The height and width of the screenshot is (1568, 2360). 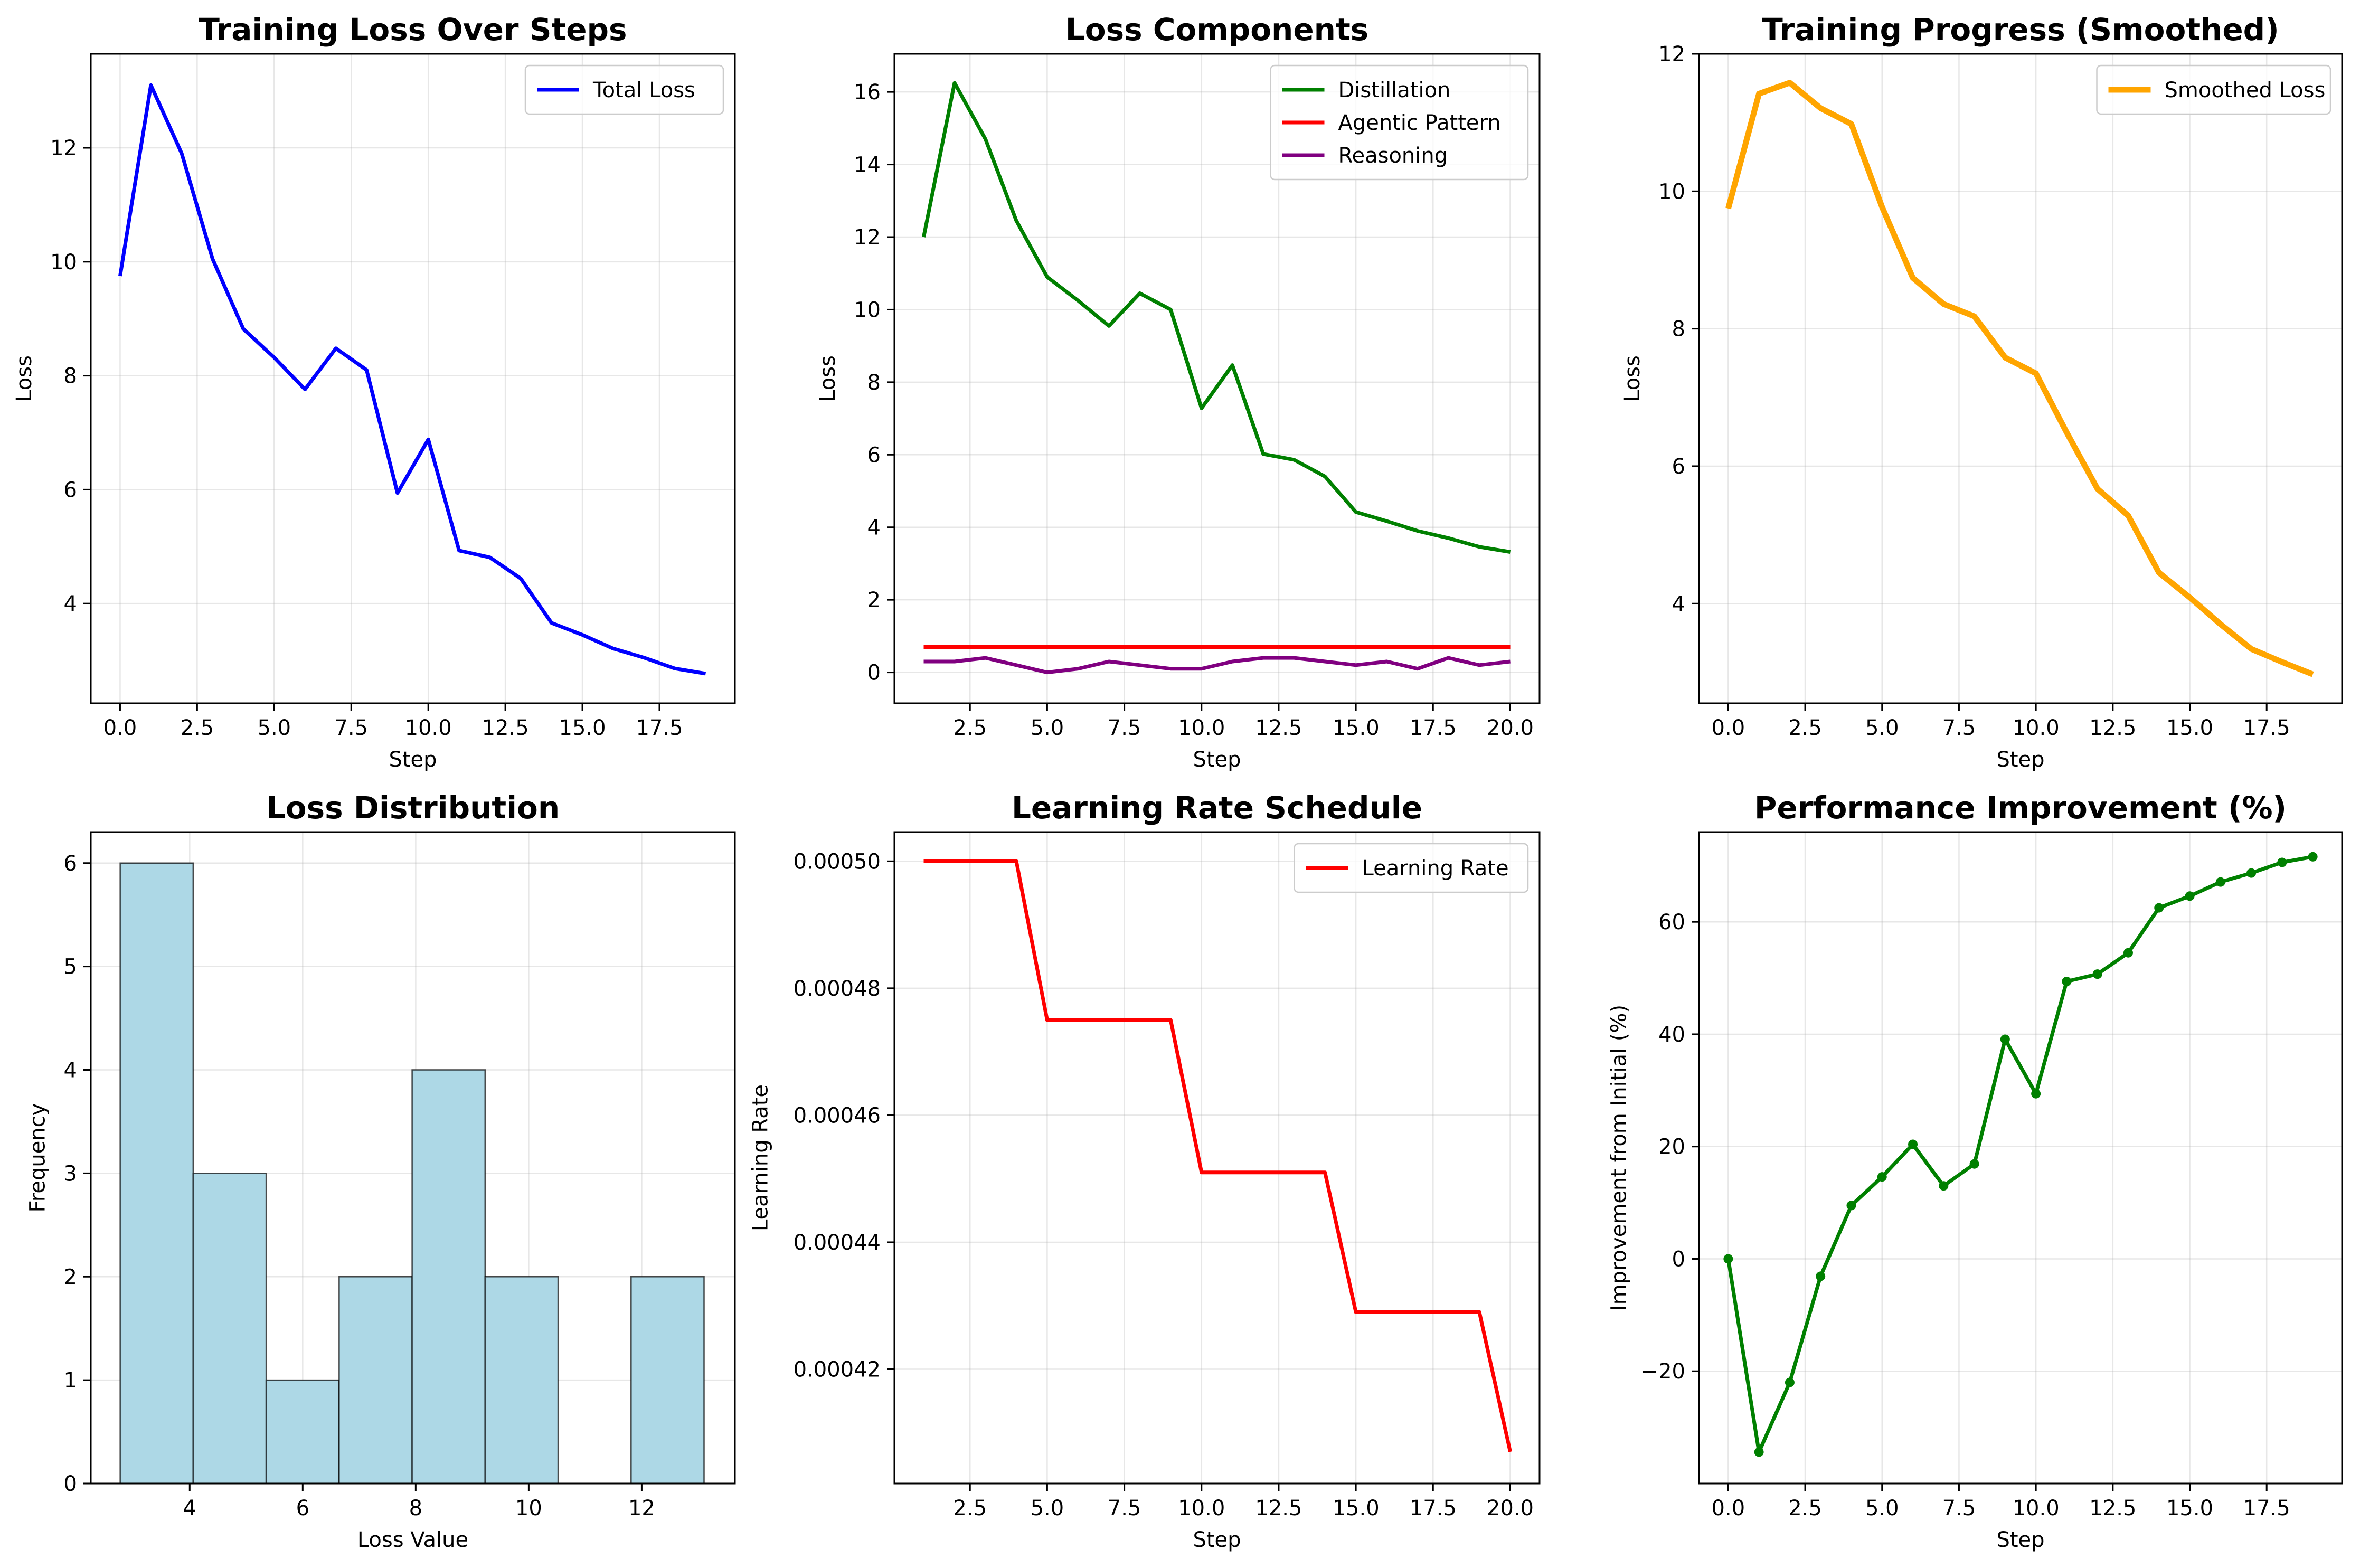 I want to click on y-axis-label: Learning Rate, so click(x=761, y=1157).